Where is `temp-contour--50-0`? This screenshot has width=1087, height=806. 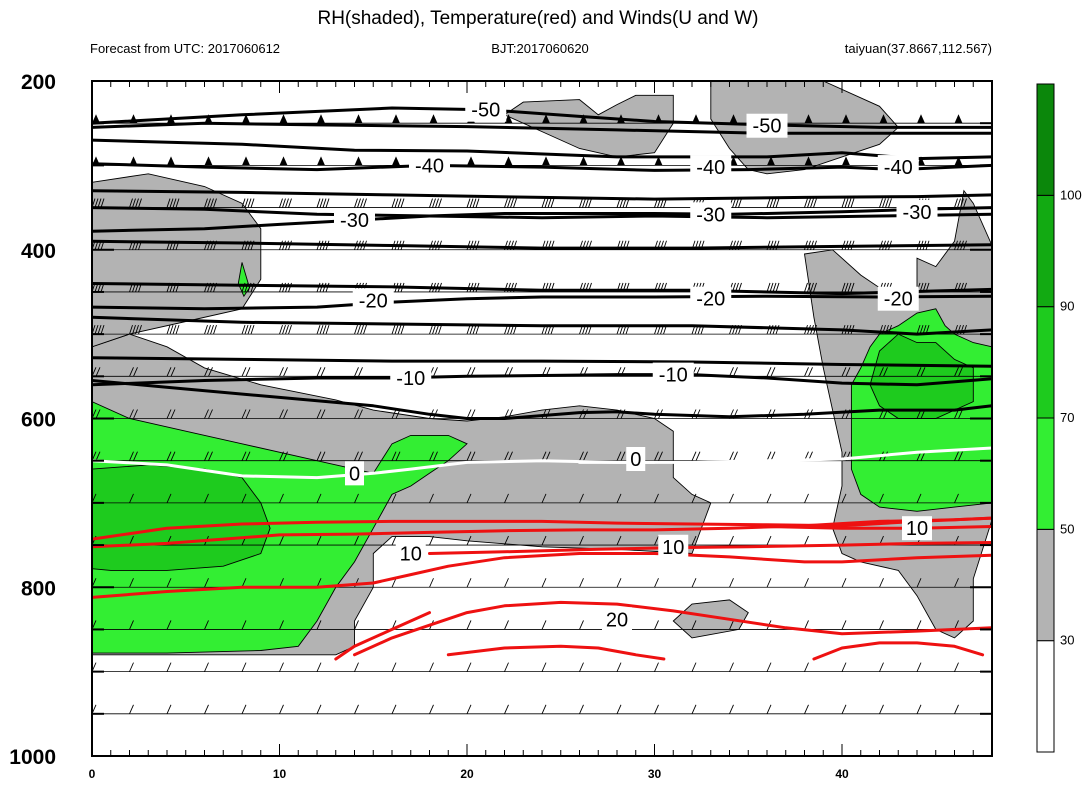
temp-contour--50-0 is located at coordinates (542, 117).